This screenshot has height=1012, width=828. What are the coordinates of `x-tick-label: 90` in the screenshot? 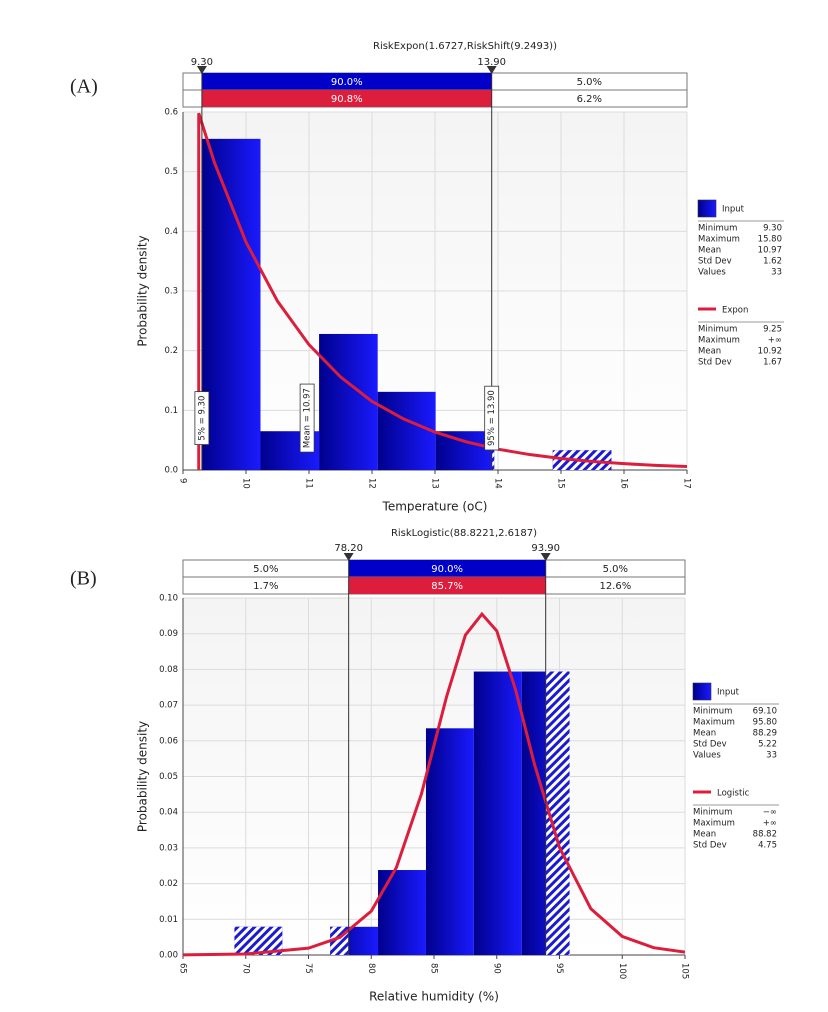 It's located at (496, 968).